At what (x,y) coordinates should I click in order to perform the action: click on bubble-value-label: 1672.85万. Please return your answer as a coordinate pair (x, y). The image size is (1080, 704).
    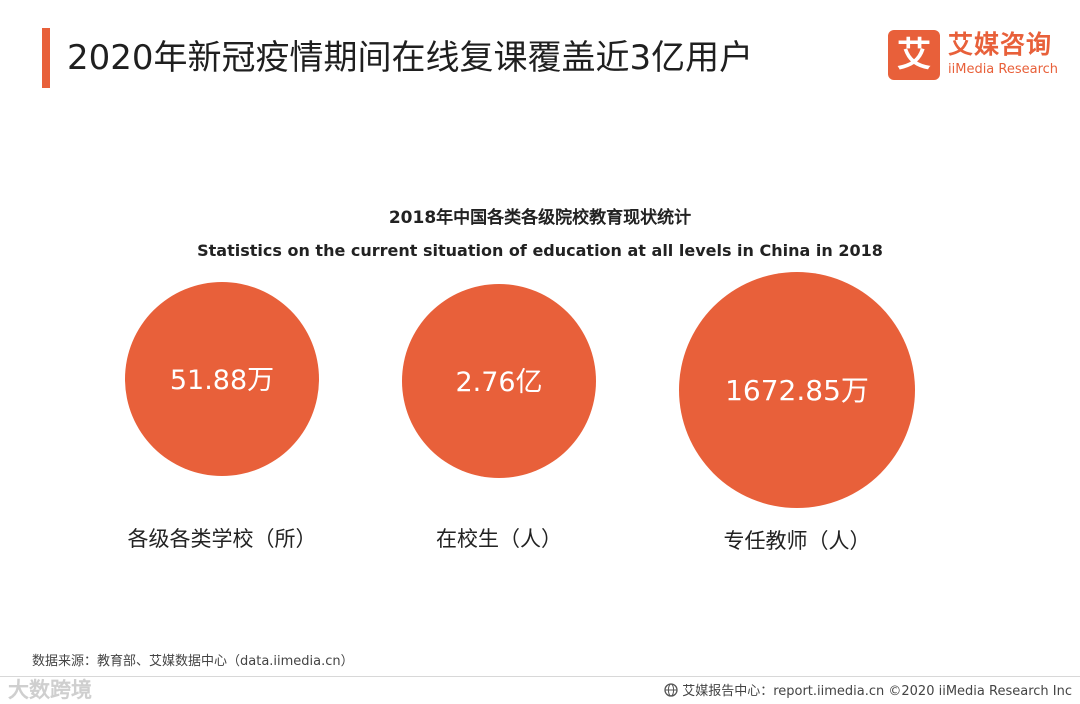
    Looking at the image, I should click on (797, 390).